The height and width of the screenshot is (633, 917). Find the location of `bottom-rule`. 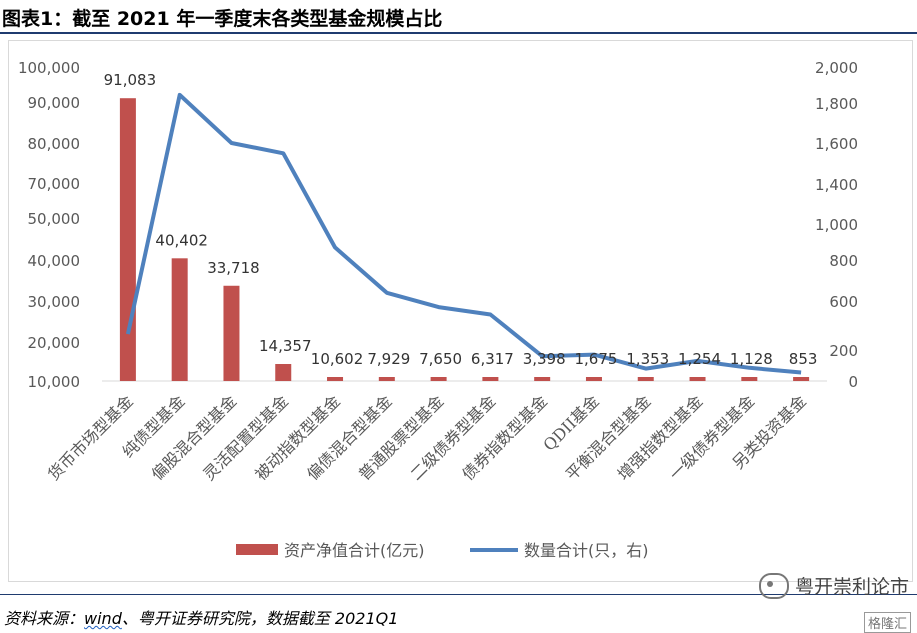

bottom-rule is located at coordinates (458, 594).